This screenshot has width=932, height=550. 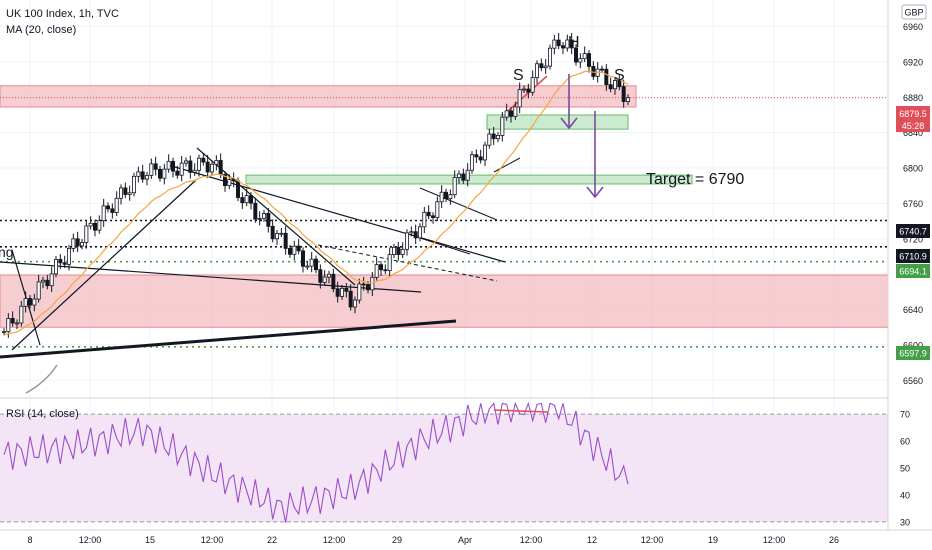 I want to click on rsi-divergence-line, so click(x=521, y=411).